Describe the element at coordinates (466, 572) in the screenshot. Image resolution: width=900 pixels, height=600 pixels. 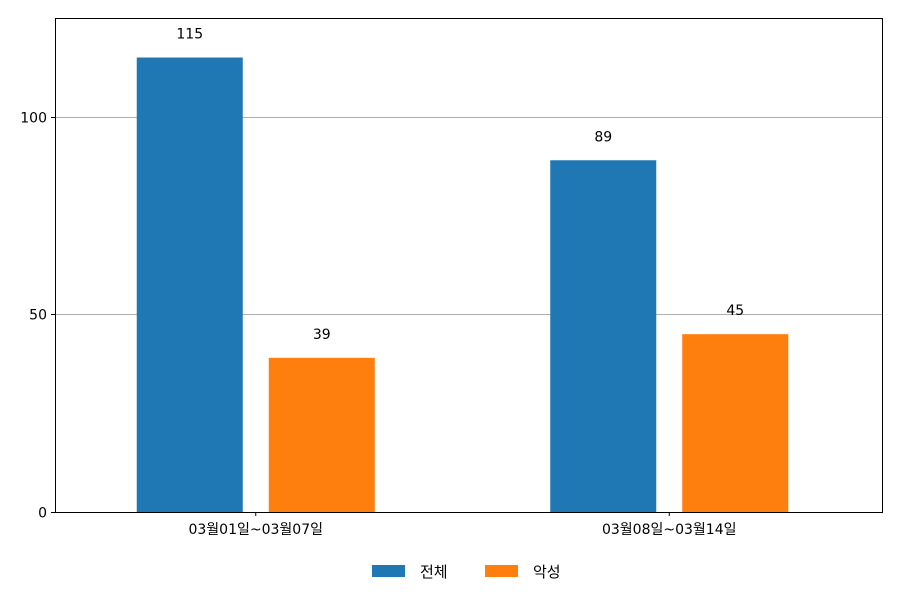
I see `legend: 전체 악성` at that location.